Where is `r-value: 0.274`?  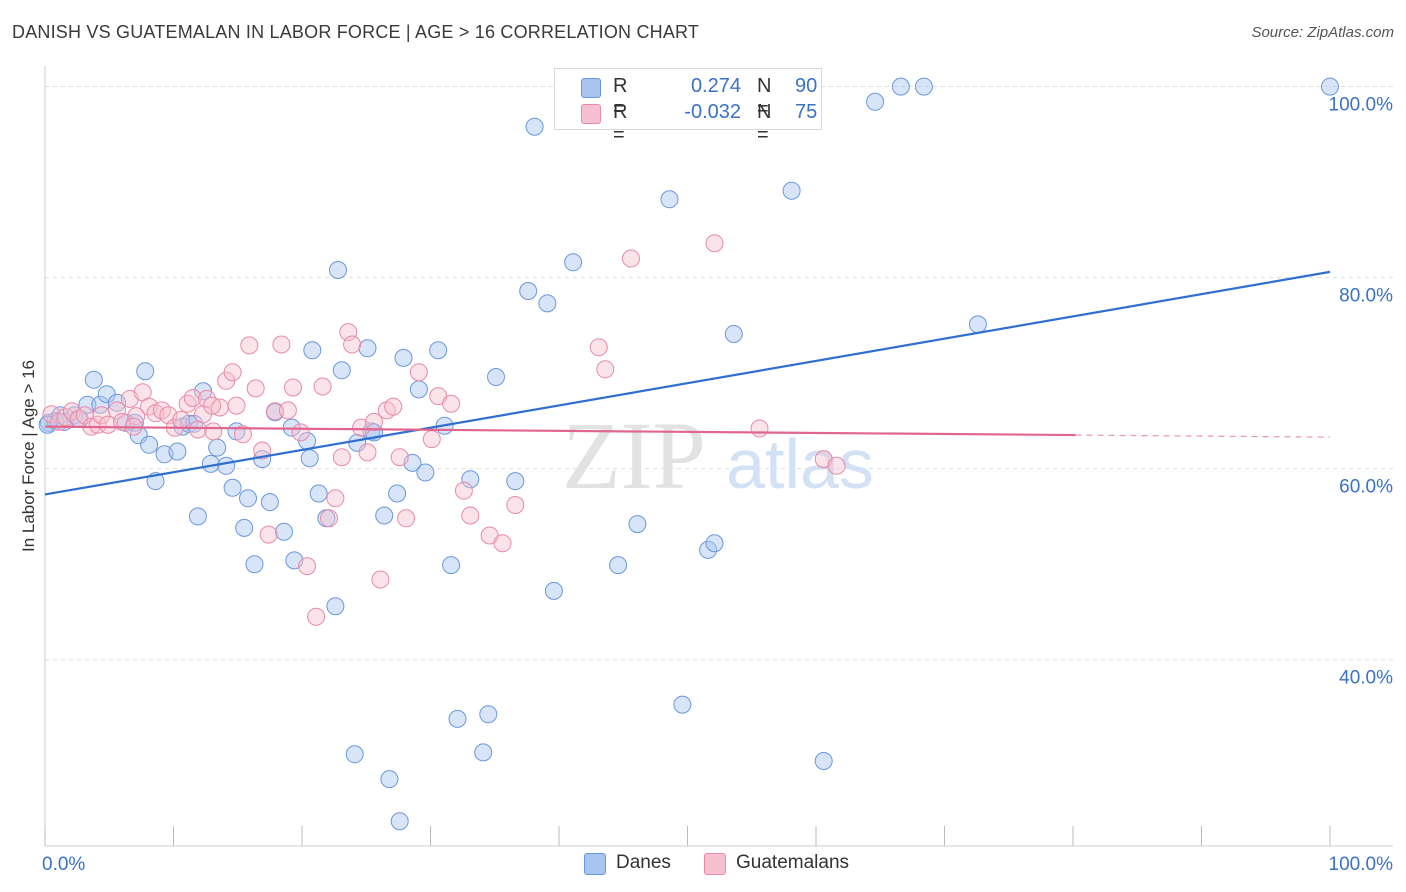
r-value: 0.274 is located at coordinates (715, 86).